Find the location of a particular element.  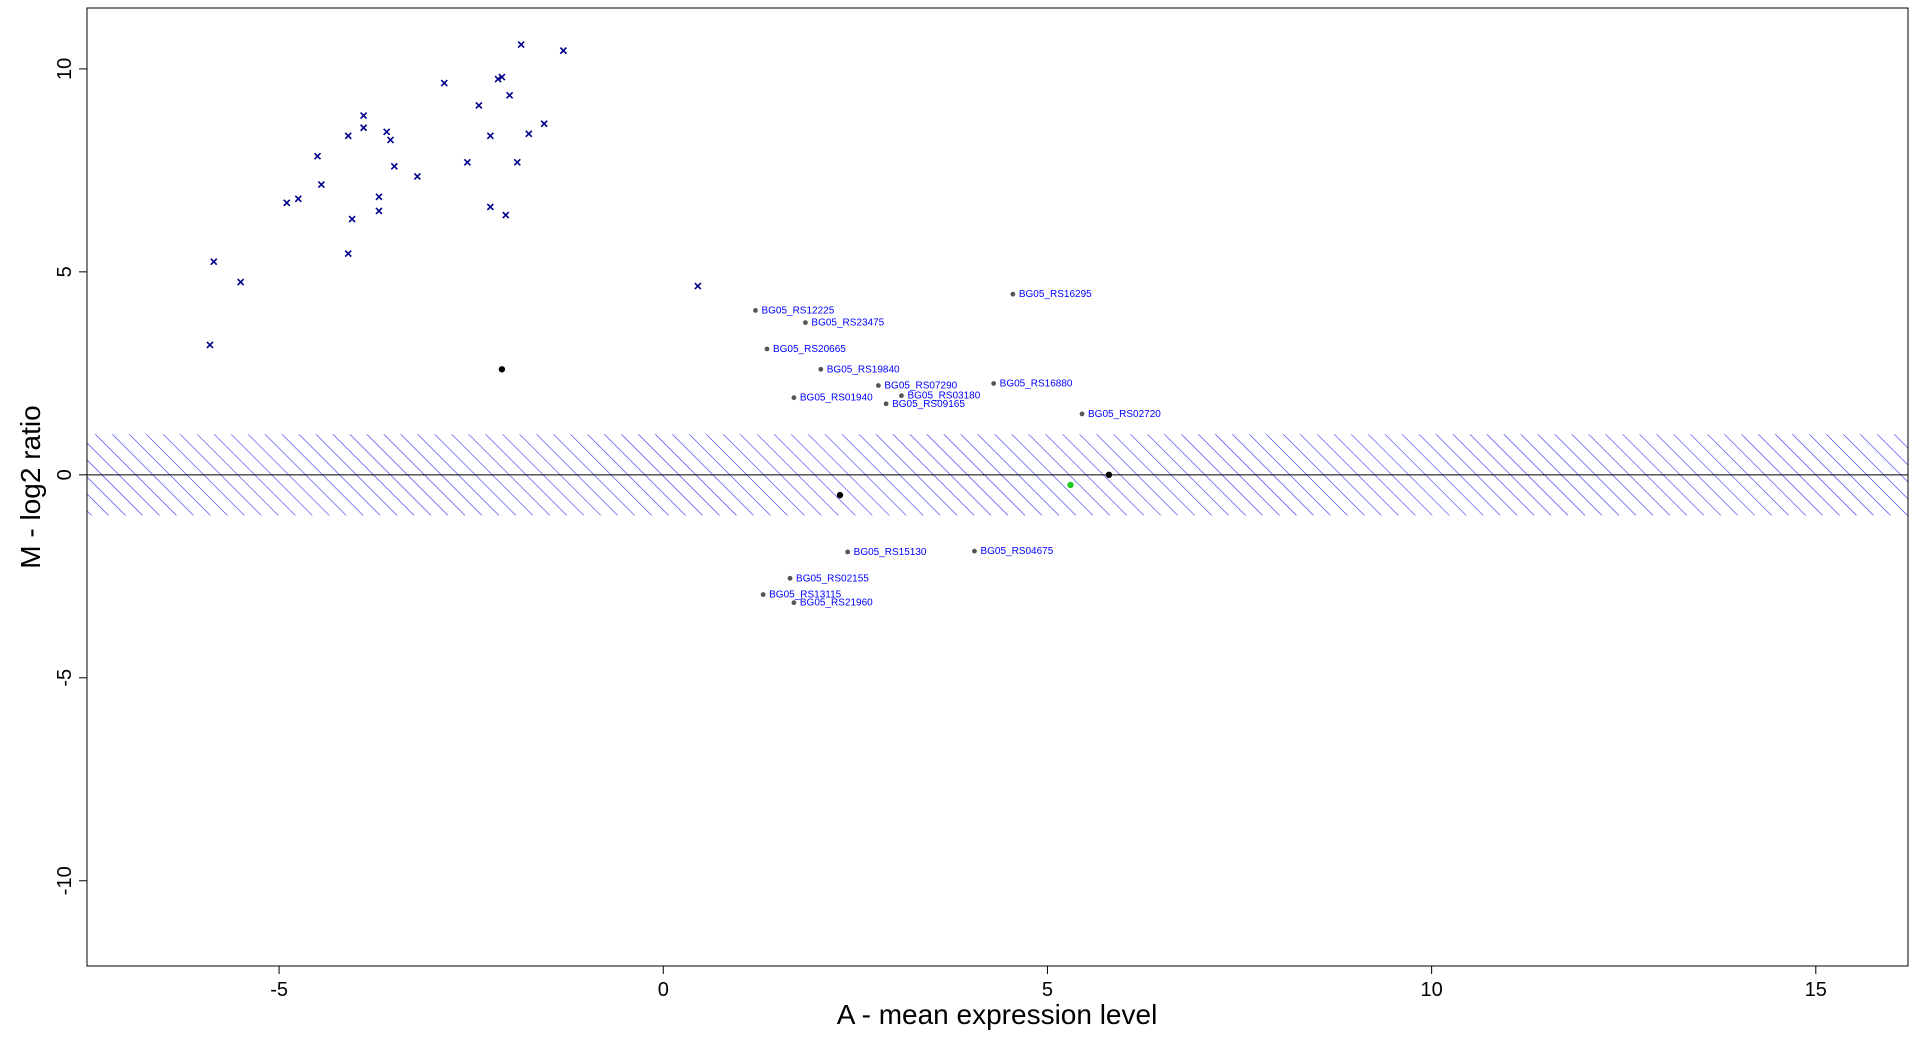

y-tick-label: 5 is located at coordinates (65, 271).